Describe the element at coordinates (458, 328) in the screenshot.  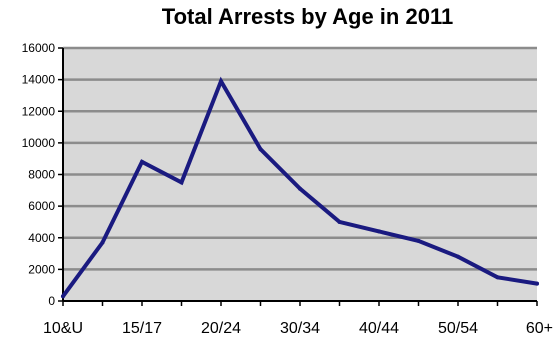
I see `x-tick-label: 50/54` at that location.